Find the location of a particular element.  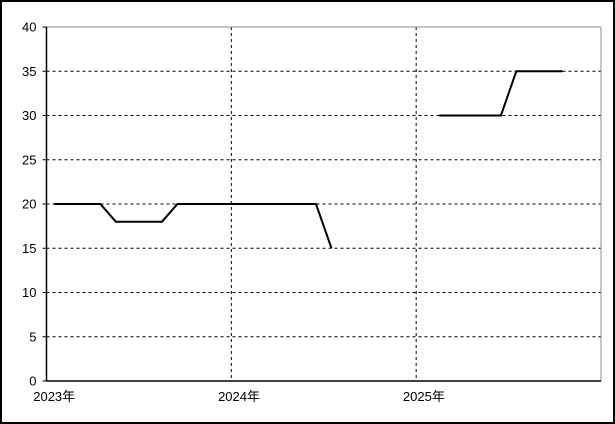

x-axis-label: 2025年 is located at coordinates (424, 396).